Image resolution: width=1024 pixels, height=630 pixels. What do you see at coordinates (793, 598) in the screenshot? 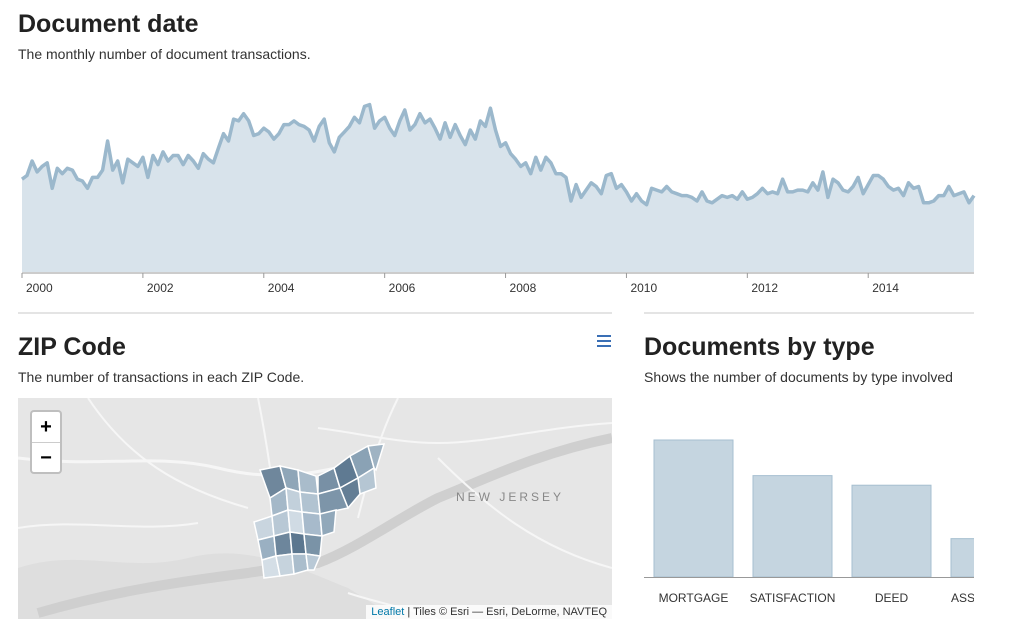
I see `bar-label-satisfaction: SATISFACTION` at bounding box center [793, 598].